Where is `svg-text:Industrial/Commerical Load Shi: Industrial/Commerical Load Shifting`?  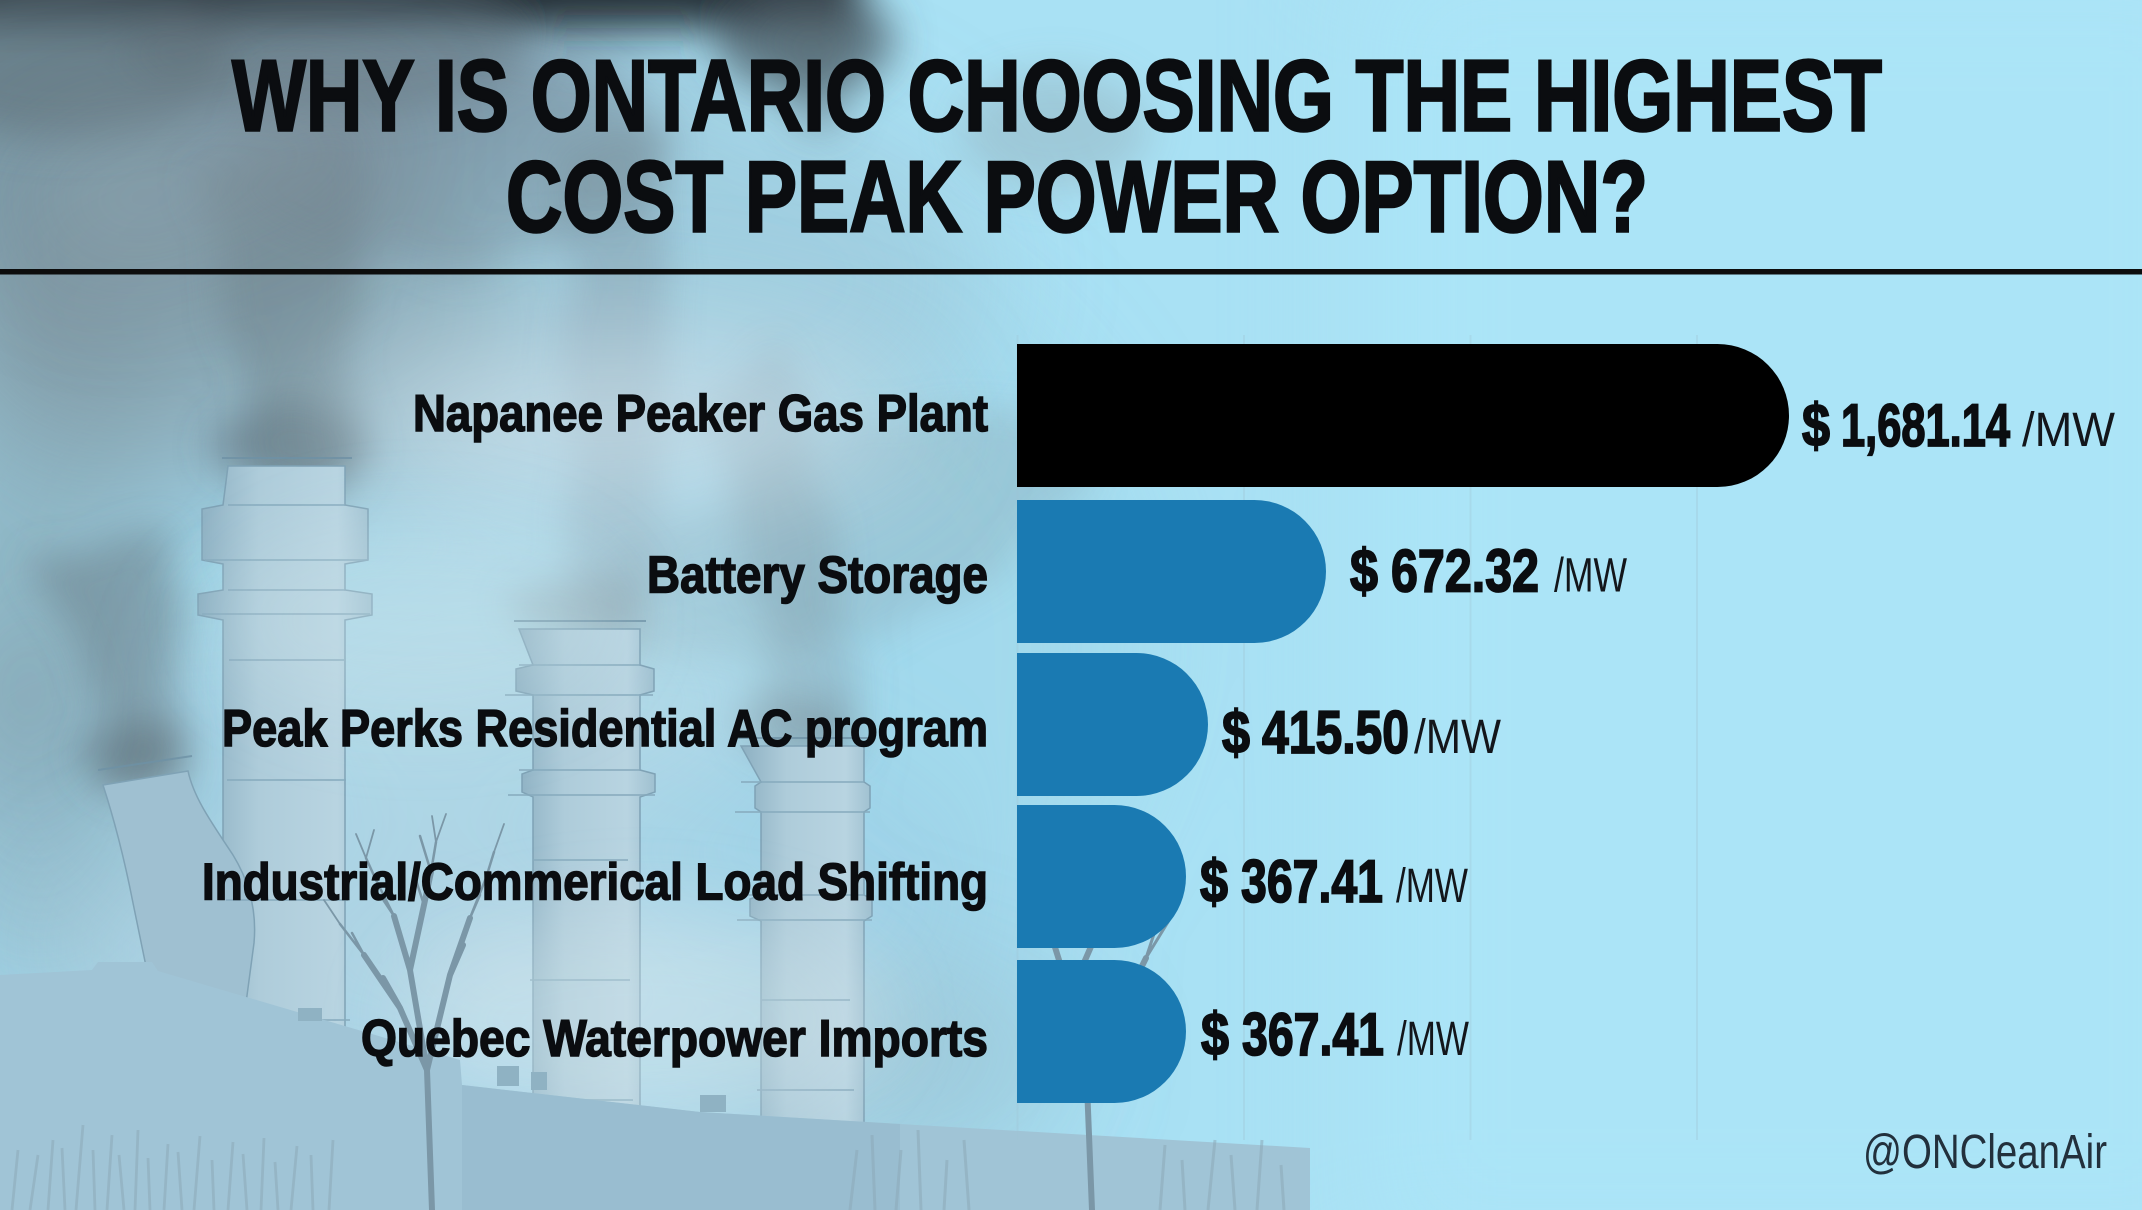 svg-text:Industrial/Commerical Load Shi: Industrial/Commerical Load Shifting is located at coordinates (595, 883).